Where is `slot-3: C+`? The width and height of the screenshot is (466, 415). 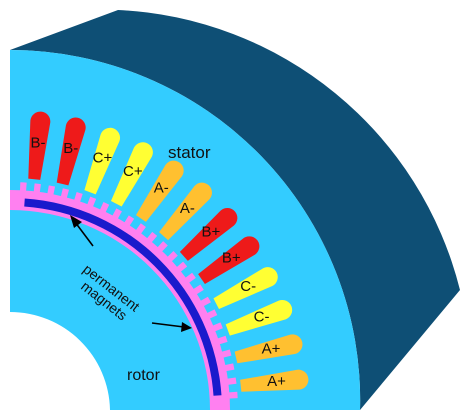 slot-3: C+ is located at coordinates (102, 161).